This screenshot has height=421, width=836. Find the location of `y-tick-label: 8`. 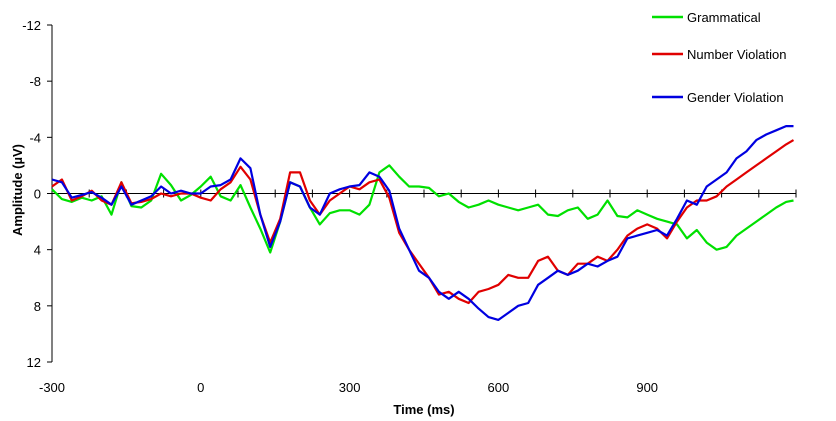

y-tick-label: 8 is located at coordinates (37, 306).